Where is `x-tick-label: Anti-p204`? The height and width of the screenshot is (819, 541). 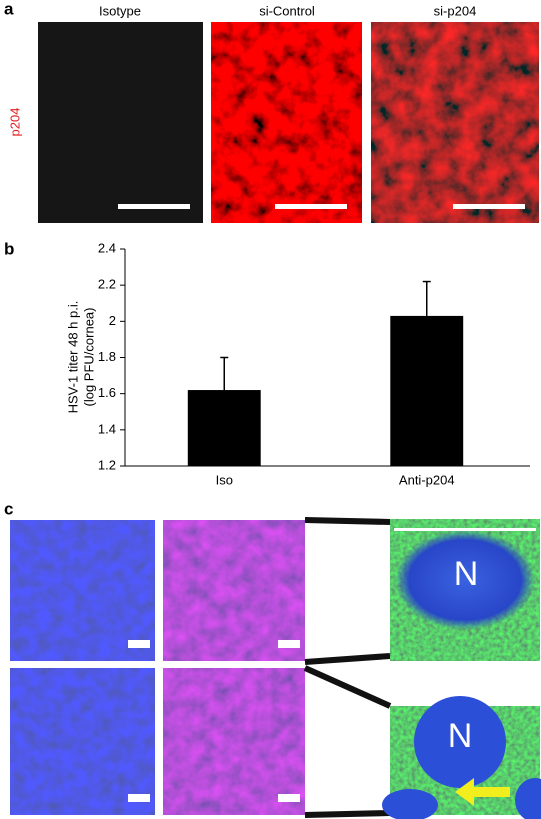
x-tick-label: Anti-p204 is located at coordinates (427, 479).